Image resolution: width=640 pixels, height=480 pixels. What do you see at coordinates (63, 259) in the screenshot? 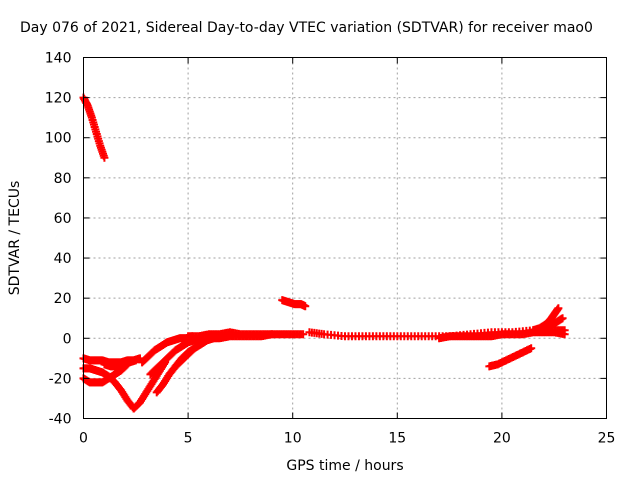
I see `y-tick-label: 40` at bounding box center [63, 259].